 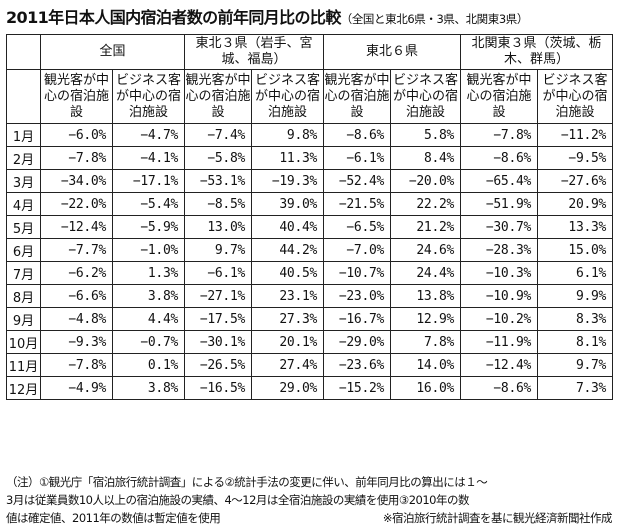 What do you see at coordinates (23, 250) in the screenshot?
I see `month-cell: 6月` at bounding box center [23, 250].